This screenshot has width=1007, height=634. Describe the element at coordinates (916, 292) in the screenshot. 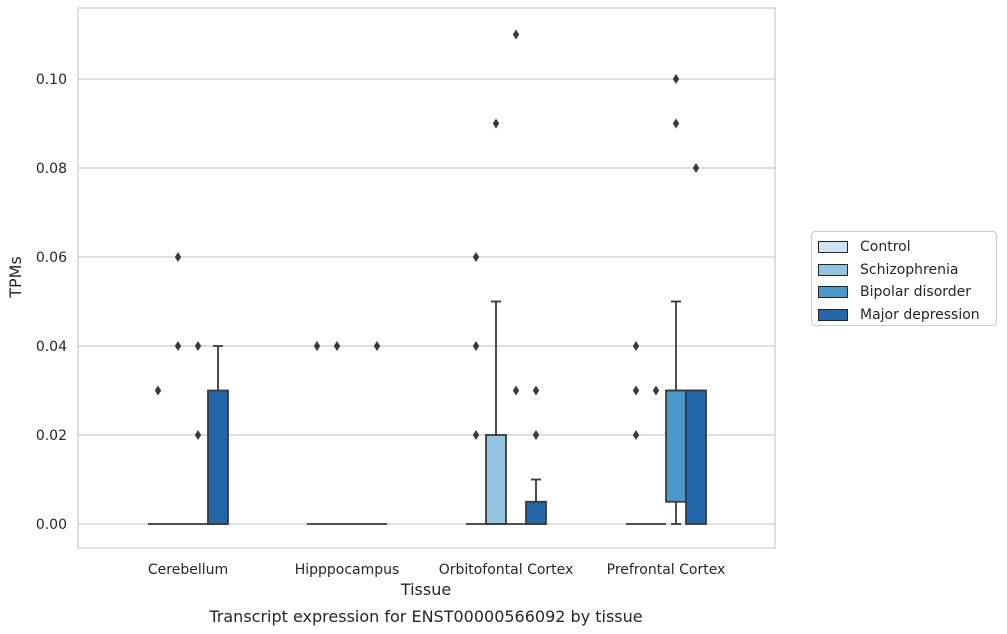

I see `legend-label: Bipolar disorder` at that location.